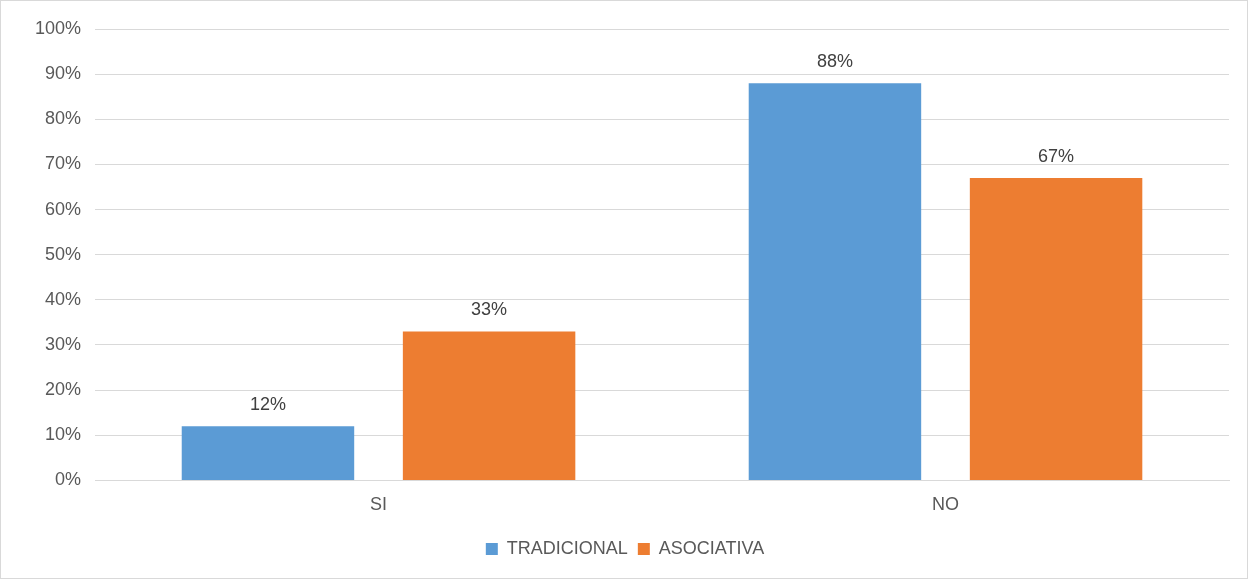 Image resolution: width=1248 pixels, height=579 pixels. What do you see at coordinates (267, 404) in the screenshot?
I see `data-label: 12%` at bounding box center [267, 404].